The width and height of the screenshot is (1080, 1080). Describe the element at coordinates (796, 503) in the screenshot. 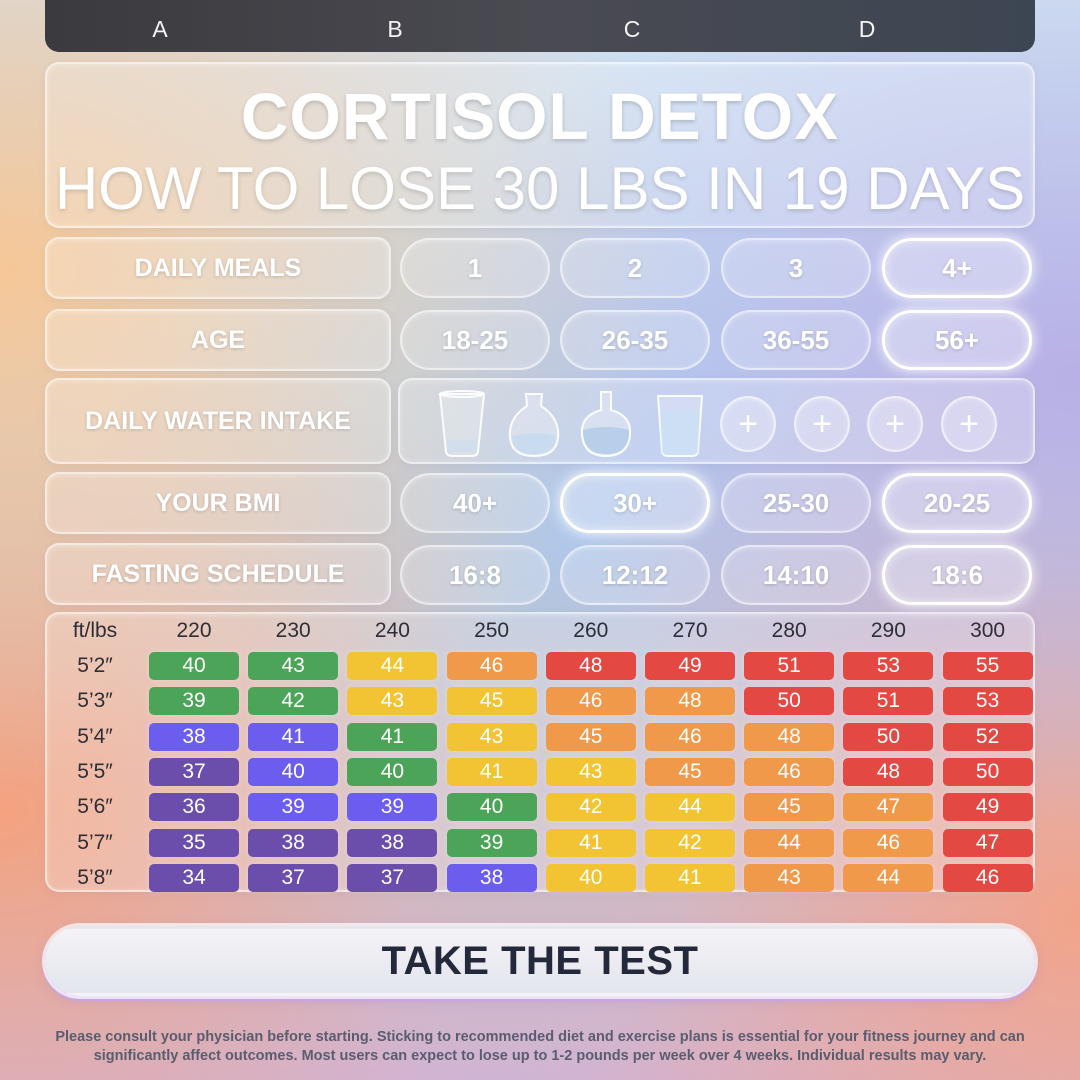

I see `bmi-option-25-30: 25-30` at that location.